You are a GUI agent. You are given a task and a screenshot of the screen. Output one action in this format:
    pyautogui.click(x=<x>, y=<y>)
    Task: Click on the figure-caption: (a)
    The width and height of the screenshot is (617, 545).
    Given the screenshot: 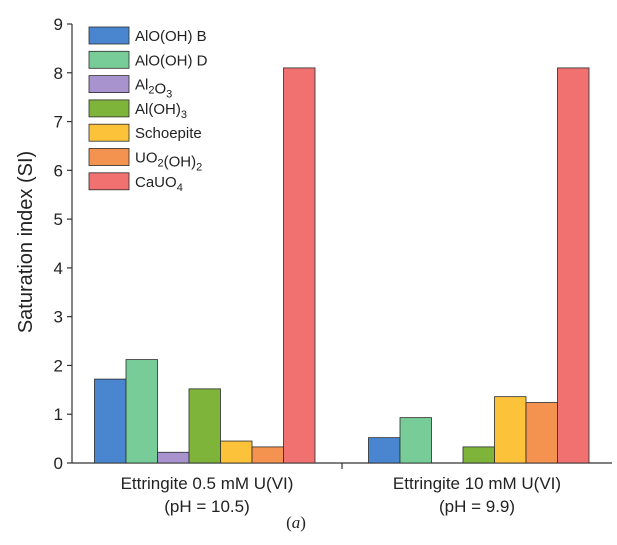 What is the action you would take?
    pyautogui.click(x=296, y=522)
    